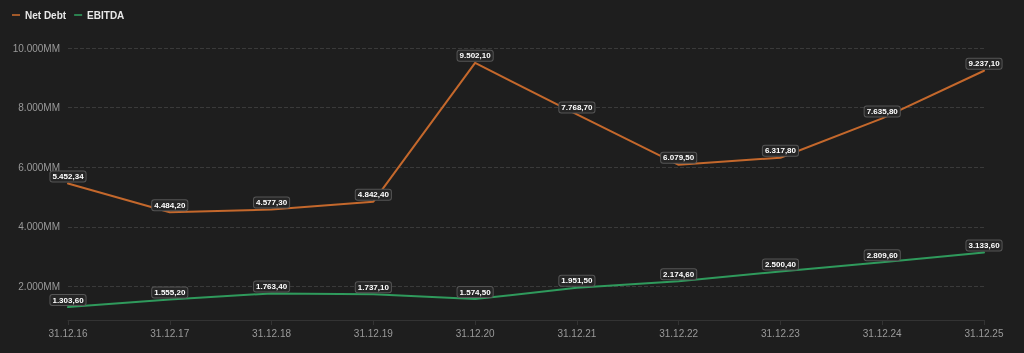 The width and height of the screenshot is (1024, 353). What do you see at coordinates (68, 300) in the screenshot?
I see `data-label: 1.303,60` at bounding box center [68, 300].